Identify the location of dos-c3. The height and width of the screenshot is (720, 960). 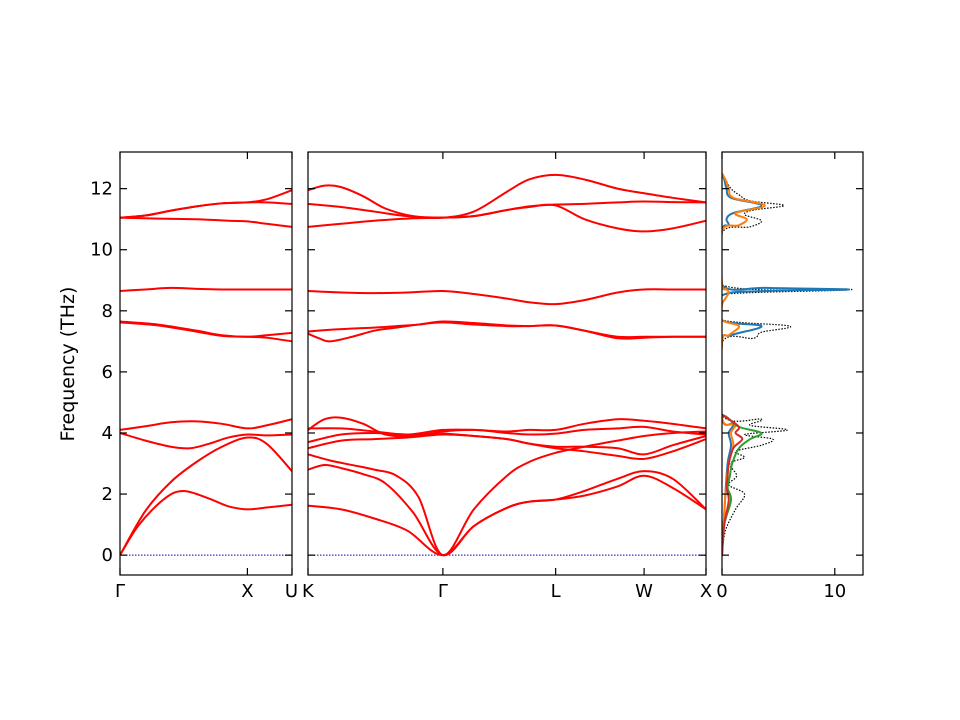
(742, 484).